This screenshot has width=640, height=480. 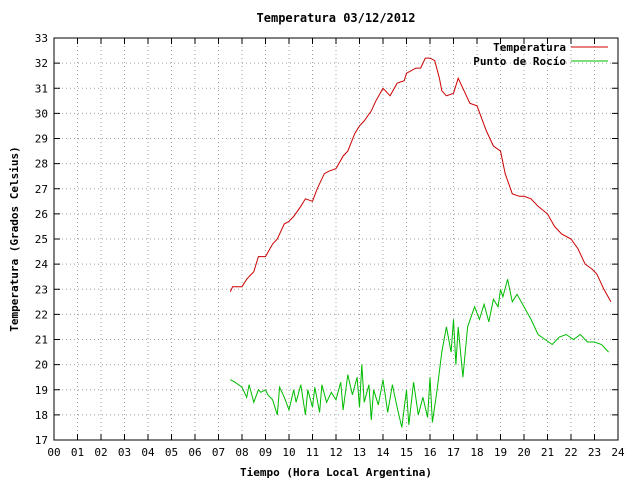 I want to click on x-tick-label: 23, so click(x=594, y=452).